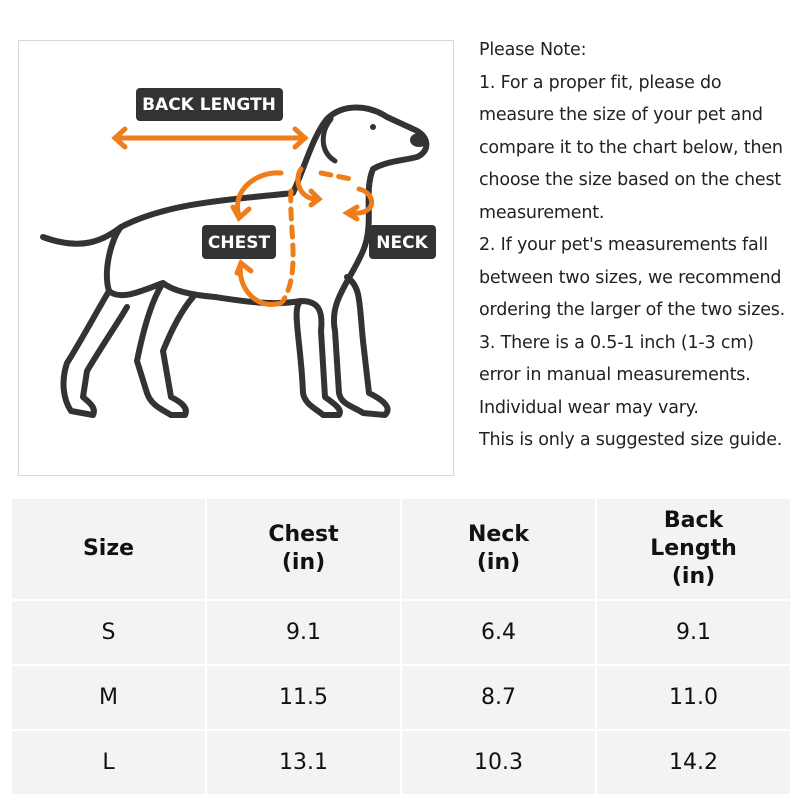  What do you see at coordinates (373, 127) in the screenshot?
I see `dog-eye` at bounding box center [373, 127].